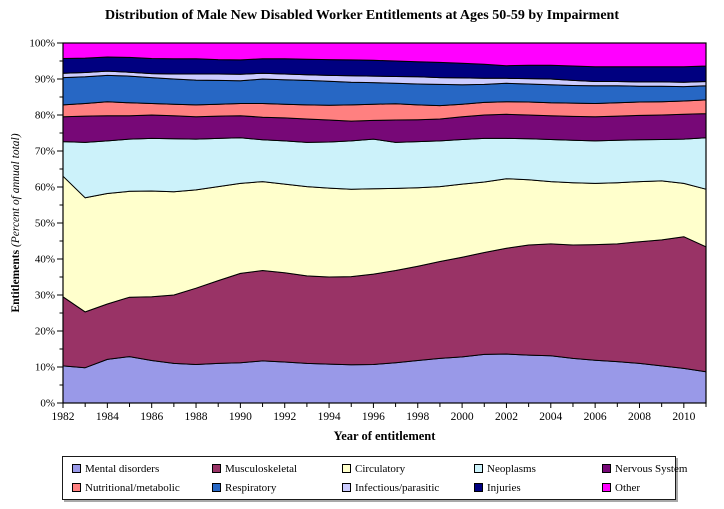 The width and height of the screenshot is (724, 509). Describe the element at coordinates (45, 296) in the screenshot. I see `y-tick-label: 30%` at that location.